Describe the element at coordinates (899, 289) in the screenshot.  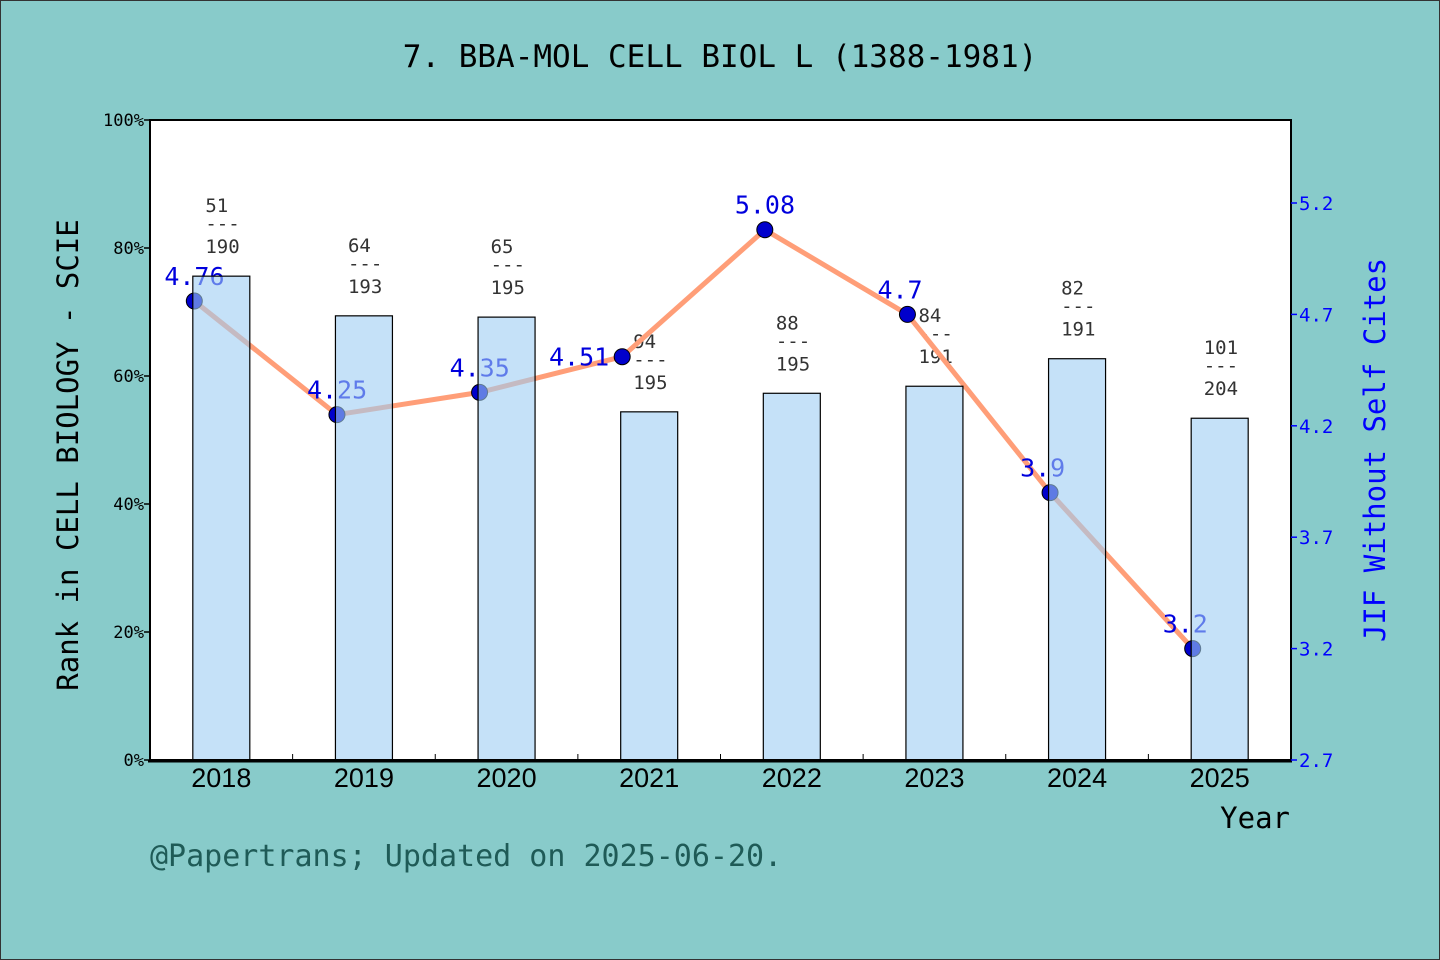
I see `jif-value-label: 4.7` at that location.